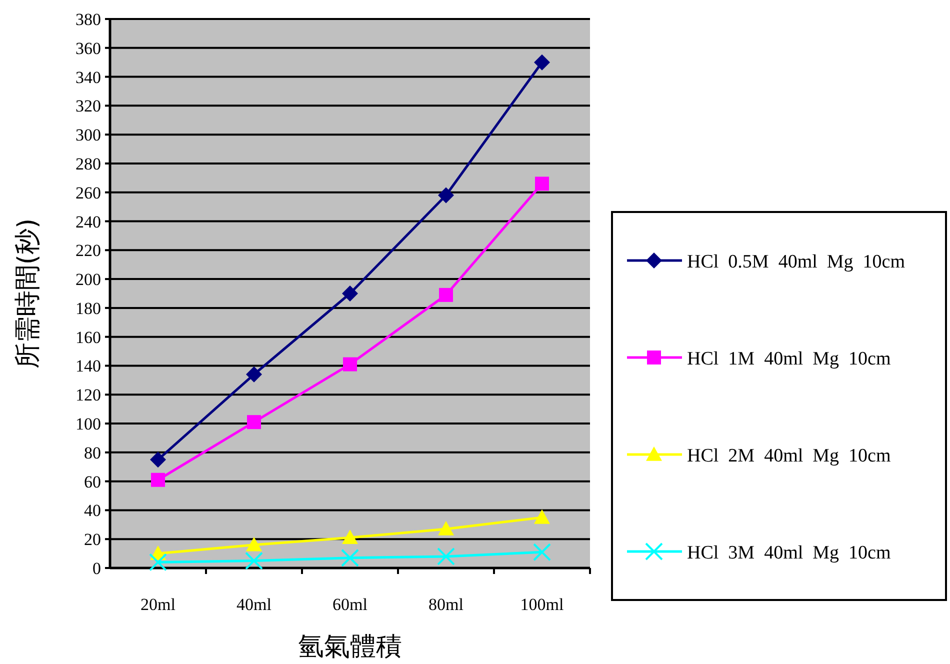  Describe the element at coordinates (88, 106) in the screenshot. I see `y-tick-label: 320` at that location.